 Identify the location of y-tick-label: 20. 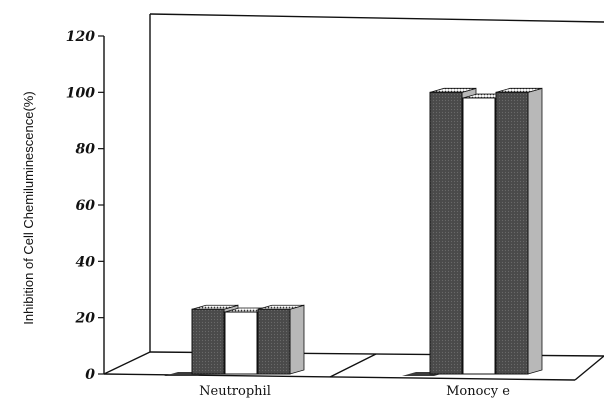
(85, 319).